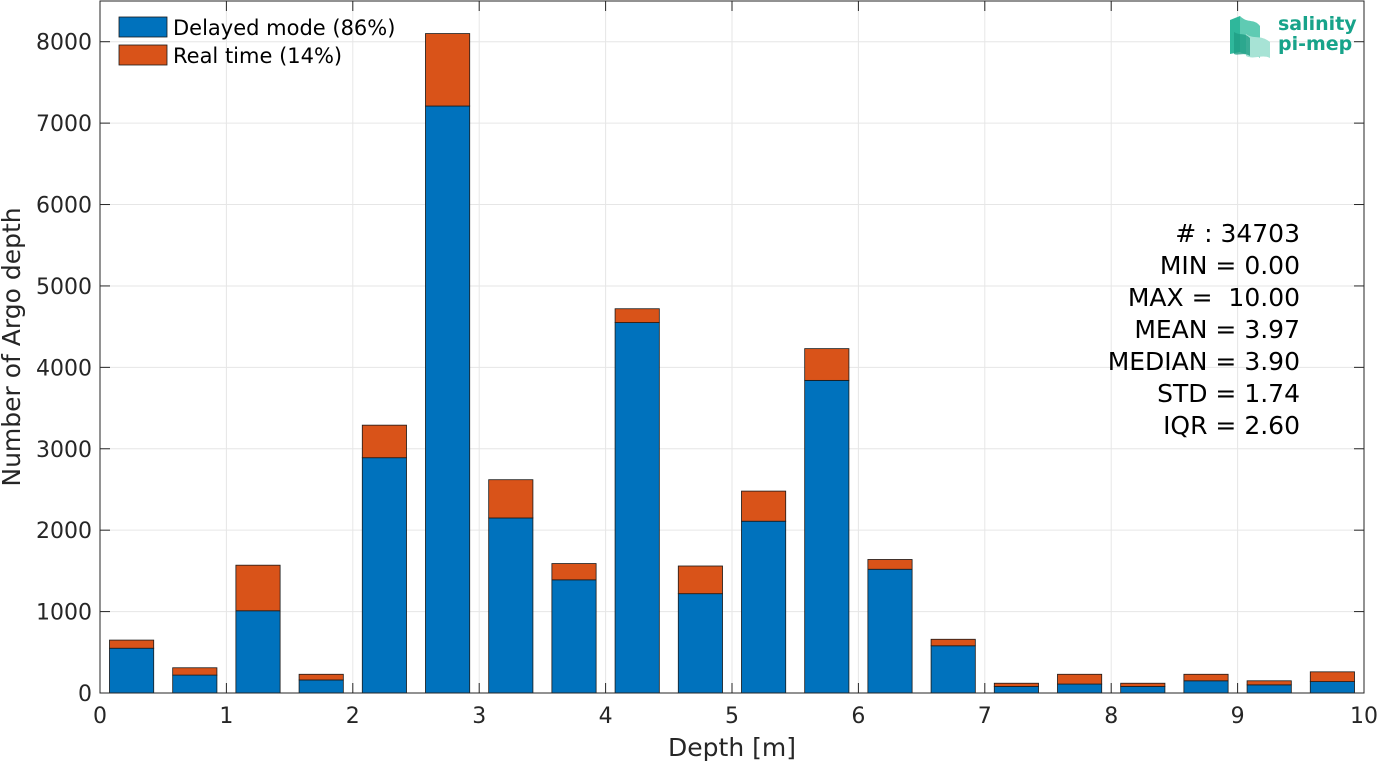  I want to click on x-tick-label: 6, so click(858, 716).